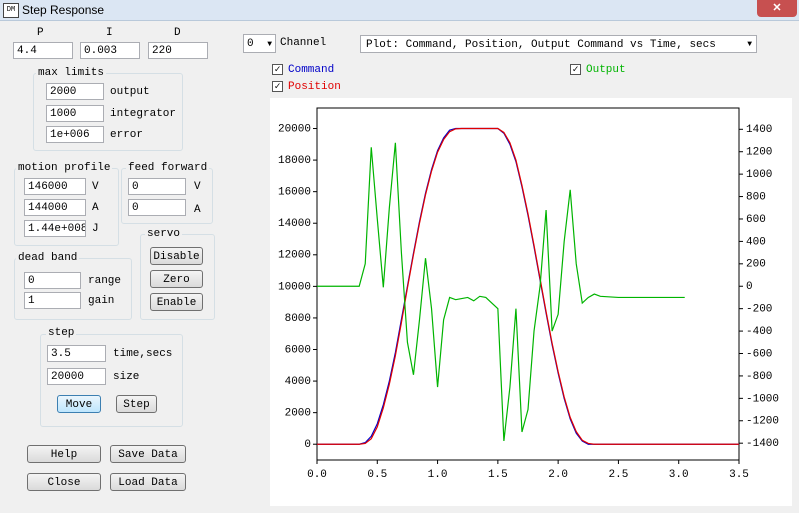 This screenshot has height=513, width=799. What do you see at coordinates (606, 70) in the screenshot?
I see `legend-entry: Output` at bounding box center [606, 70].